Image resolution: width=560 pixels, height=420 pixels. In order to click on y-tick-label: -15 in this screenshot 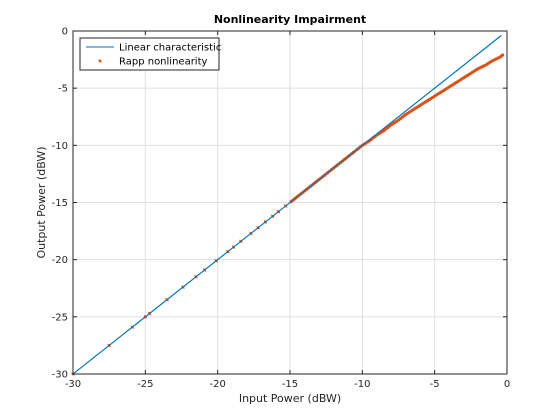, I will do `click(60, 203)`.